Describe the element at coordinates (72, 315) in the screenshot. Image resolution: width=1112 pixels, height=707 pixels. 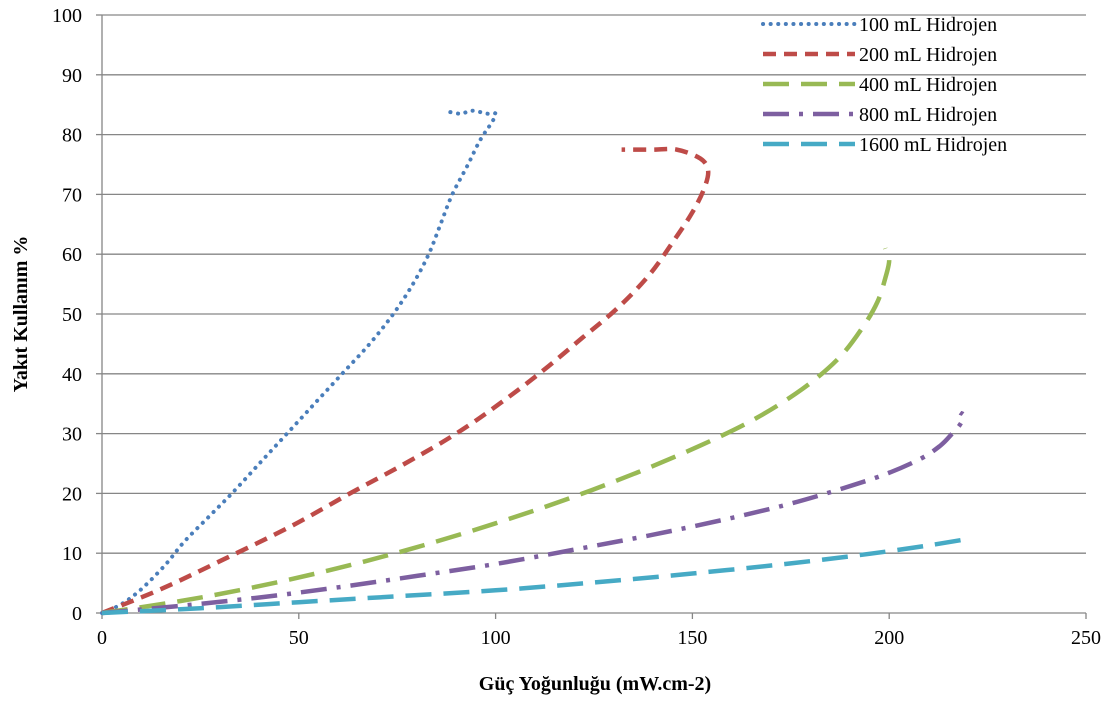
I see `y-tick-label-5: 50` at that location.